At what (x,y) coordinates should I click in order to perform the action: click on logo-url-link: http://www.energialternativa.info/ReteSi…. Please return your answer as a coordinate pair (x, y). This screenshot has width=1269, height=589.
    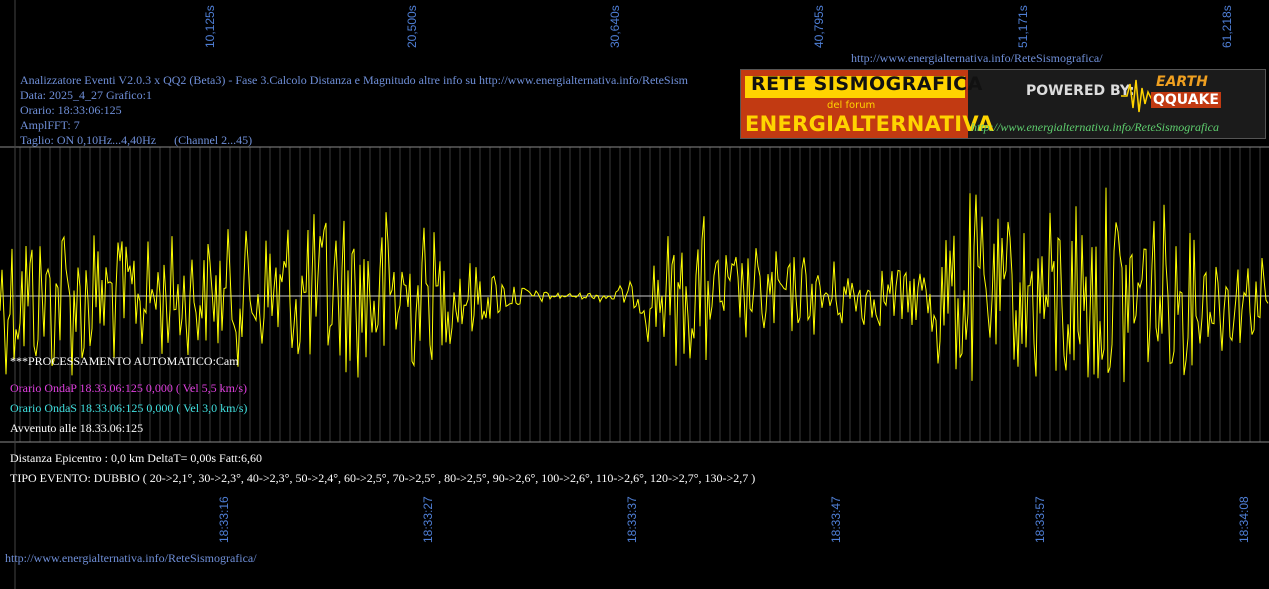
    Looking at the image, I should click on (1095, 127).